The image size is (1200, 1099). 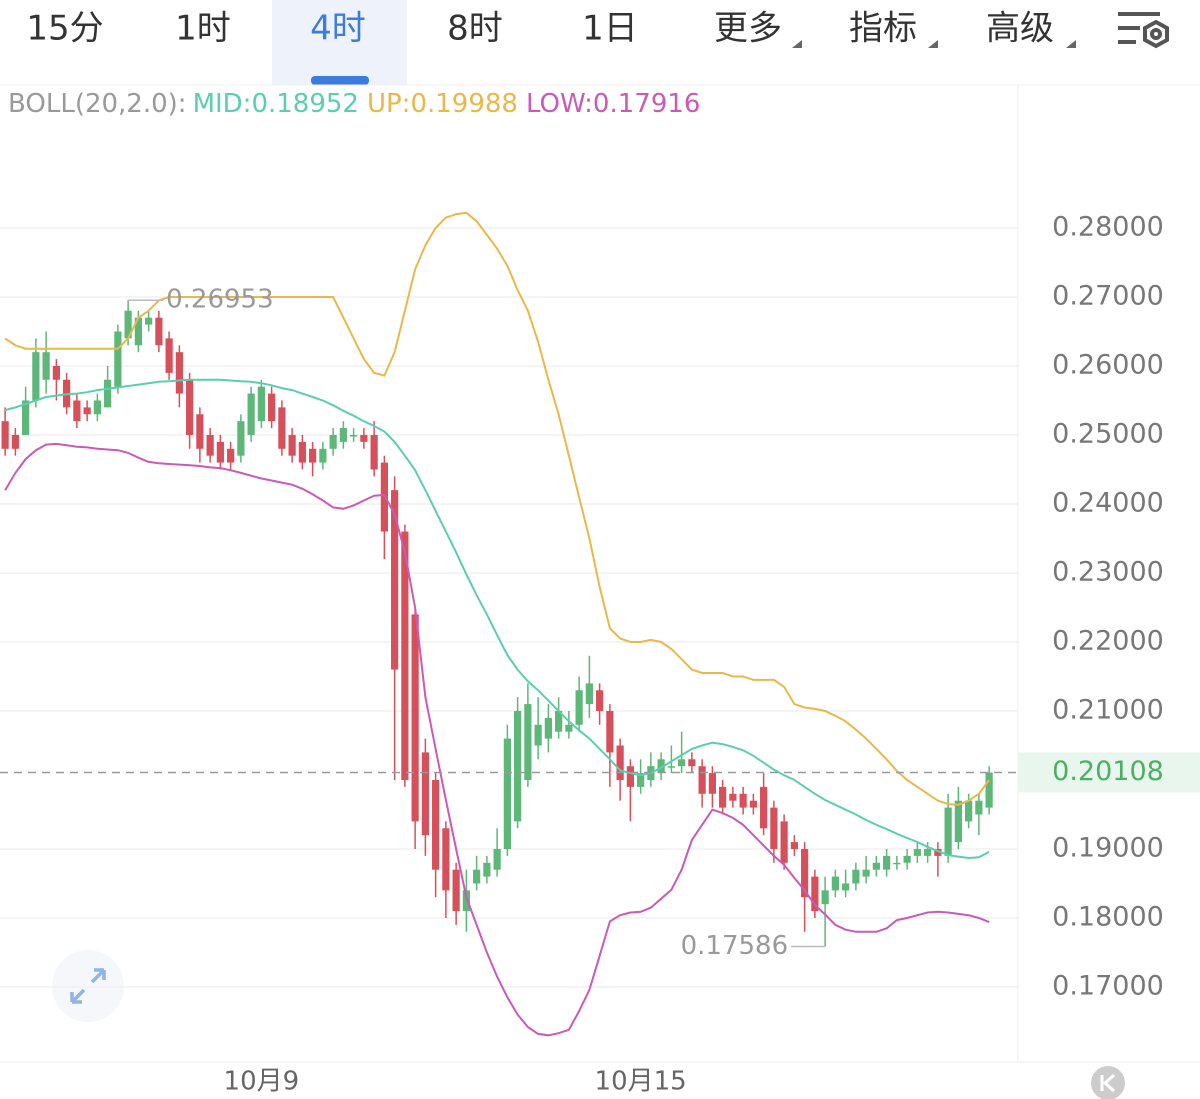 What do you see at coordinates (276, 104) in the screenshot?
I see `legend-mid: MID:0.18952` at bounding box center [276, 104].